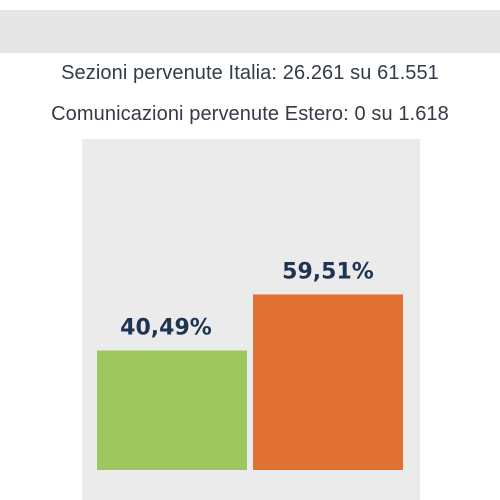  Describe the element at coordinates (250, 32) in the screenshot. I see `top-bar` at that location.